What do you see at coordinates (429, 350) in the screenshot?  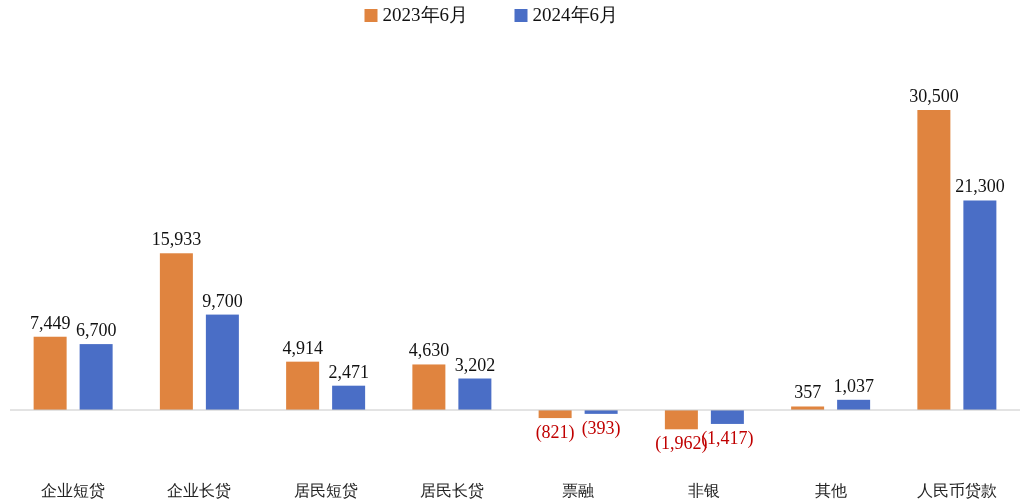 I see `data-label: 4,630` at bounding box center [429, 350].